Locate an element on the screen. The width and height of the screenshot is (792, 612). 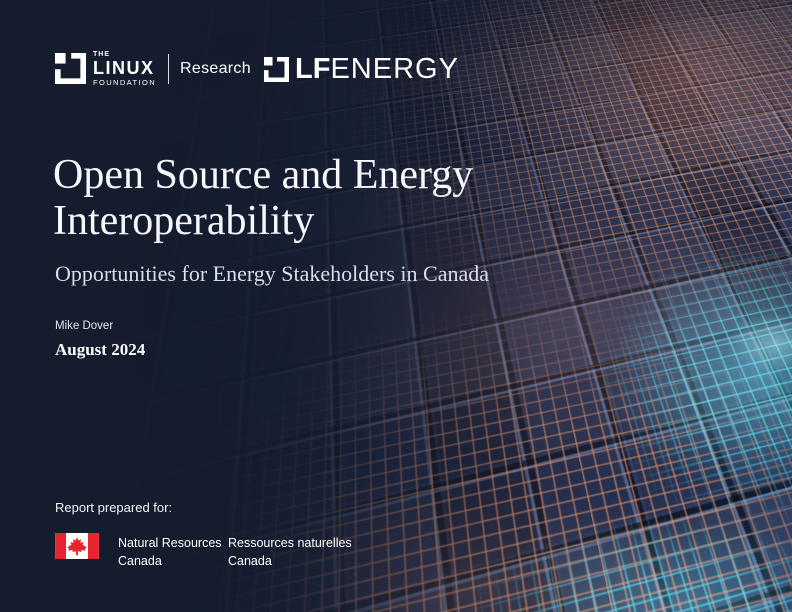
nrcan-fr-line2: Canada is located at coordinates (250, 560).